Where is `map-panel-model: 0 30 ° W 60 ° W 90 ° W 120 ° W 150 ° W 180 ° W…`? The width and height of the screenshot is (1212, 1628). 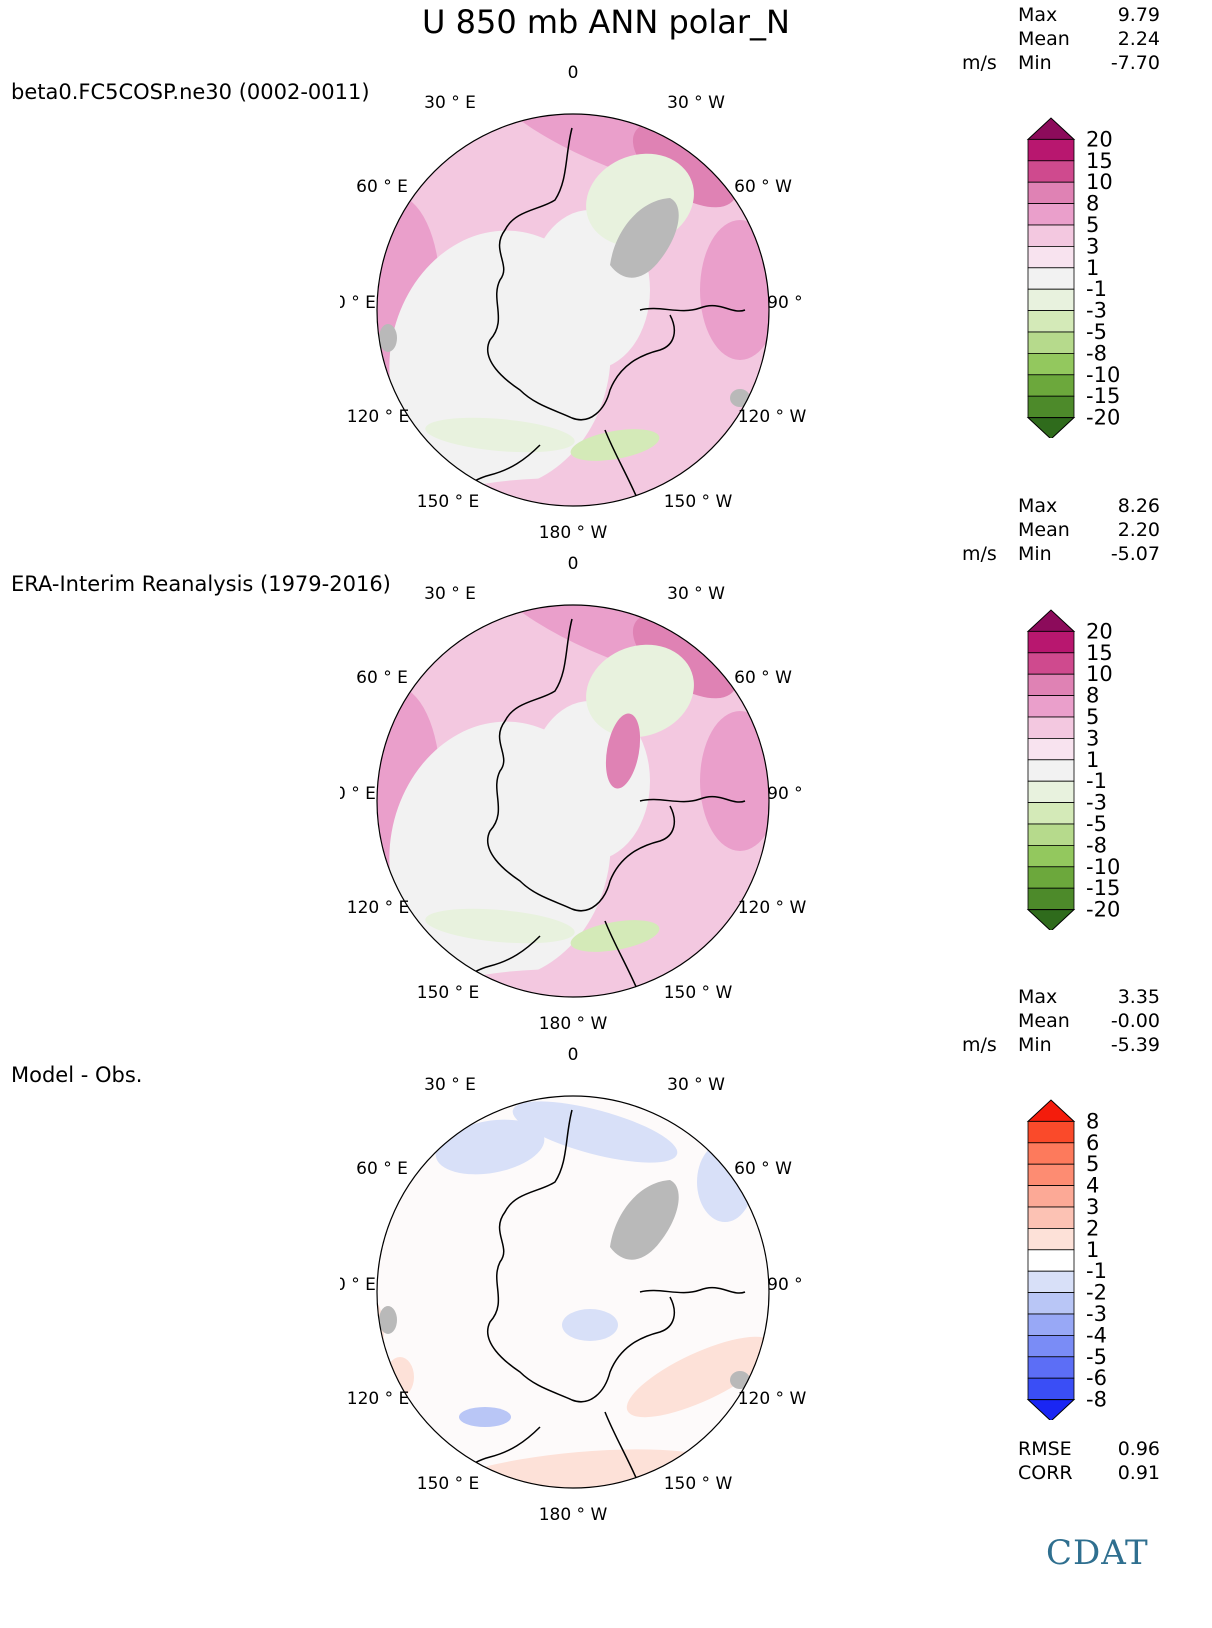
map-panel-model: 0 30 ° W 60 ° W 90 ° W 120 ° W 150 ° W 180 ° W… is located at coordinates (573, 303).